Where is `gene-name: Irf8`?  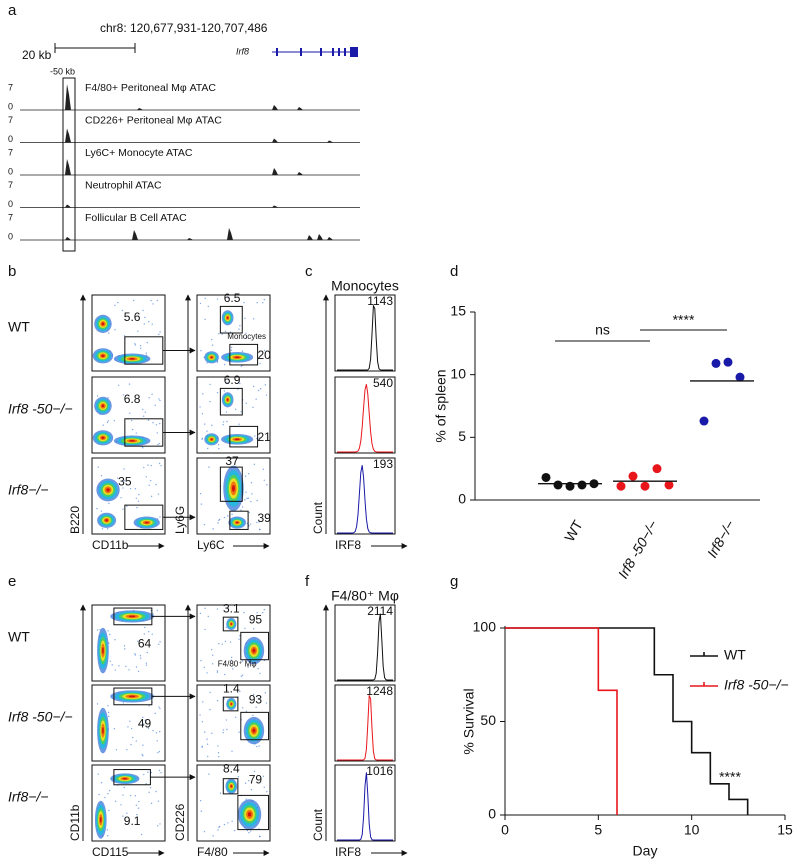
gene-name: Irf8 is located at coordinates (242, 51).